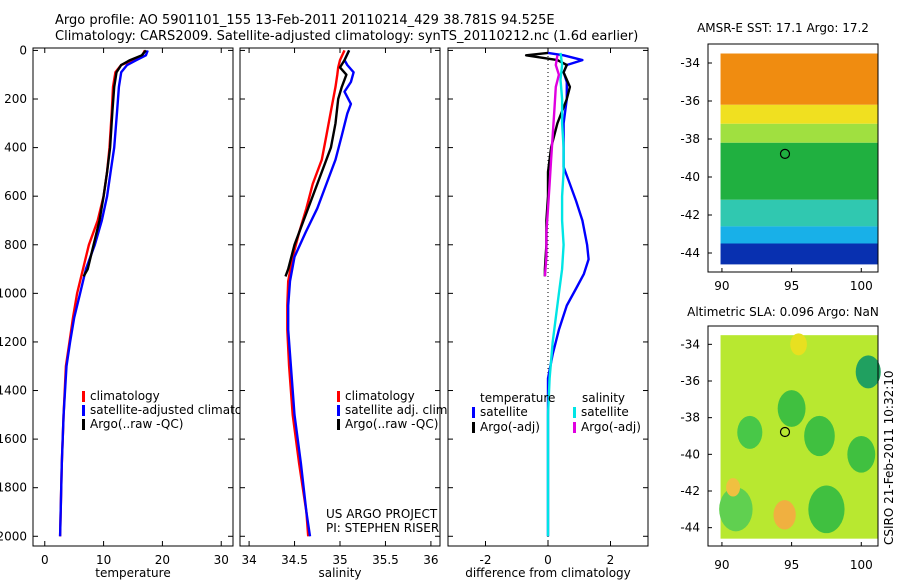  I want to click on legend-label: satellite adj. clim., so click(398, 410).